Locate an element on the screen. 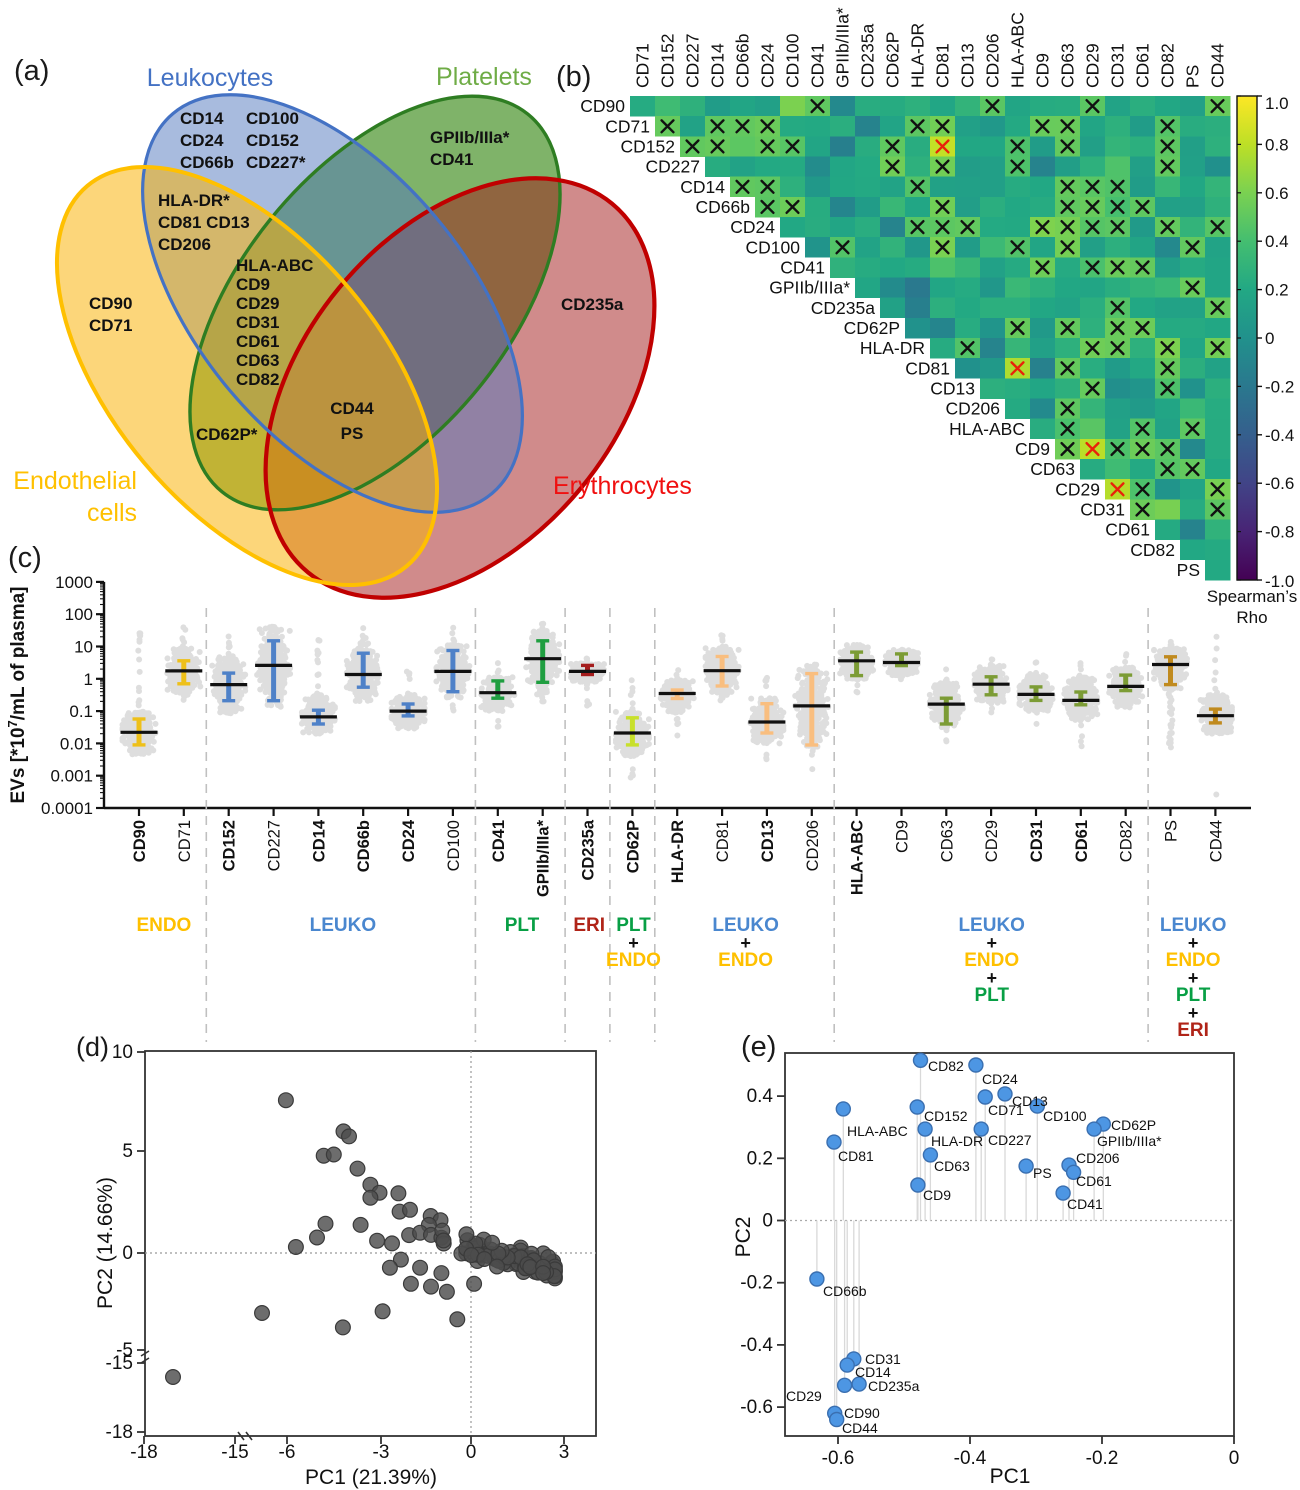  svg-text: HLA-DR is located at coordinates (678, 851).